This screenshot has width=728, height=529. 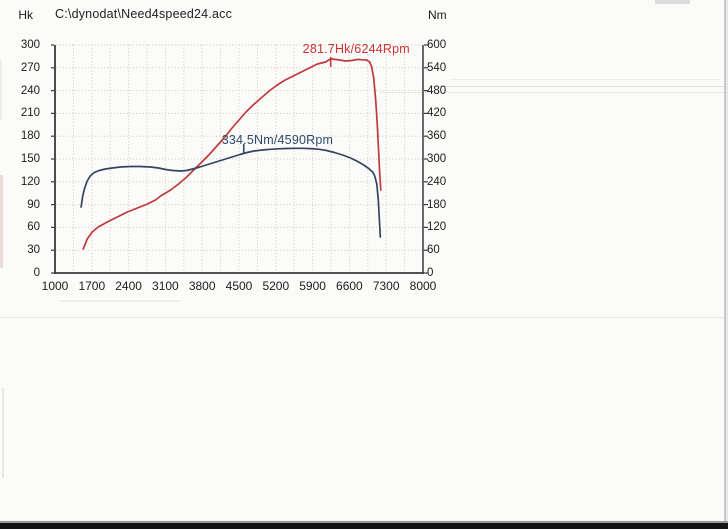 I want to click on right-axis-tick-label: 420, so click(x=437, y=113).